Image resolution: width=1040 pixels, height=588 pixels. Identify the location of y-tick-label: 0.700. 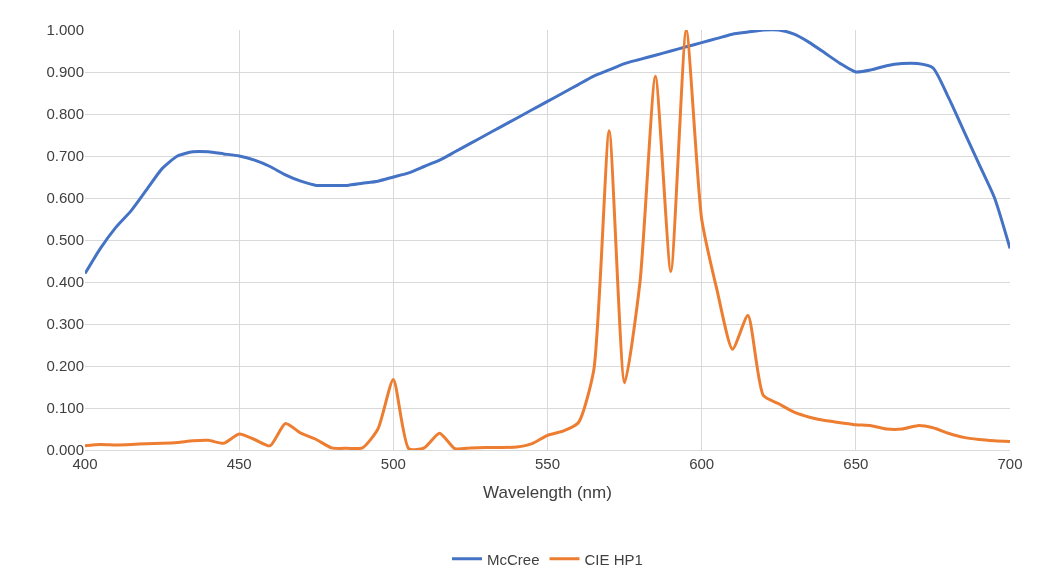
(65, 156).